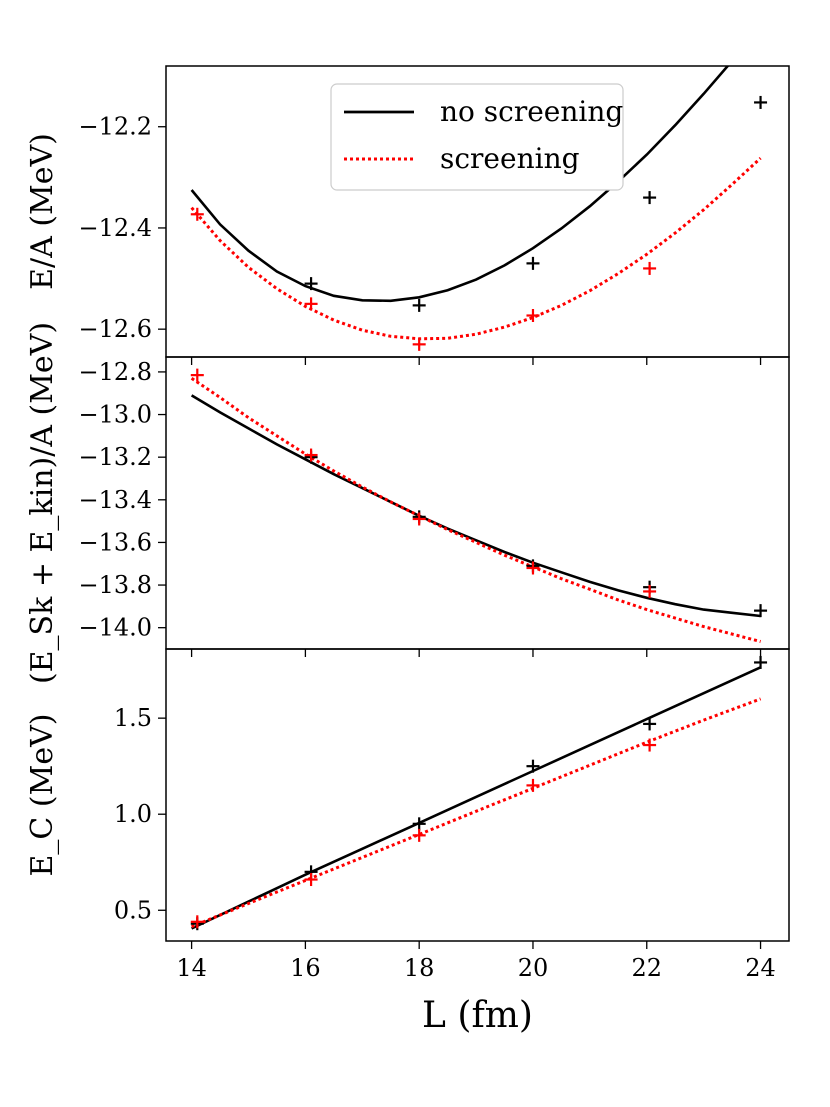 The height and width of the screenshot is (1107, 830). I want to click on y-tick-label: −13.6, so click(115, 542).